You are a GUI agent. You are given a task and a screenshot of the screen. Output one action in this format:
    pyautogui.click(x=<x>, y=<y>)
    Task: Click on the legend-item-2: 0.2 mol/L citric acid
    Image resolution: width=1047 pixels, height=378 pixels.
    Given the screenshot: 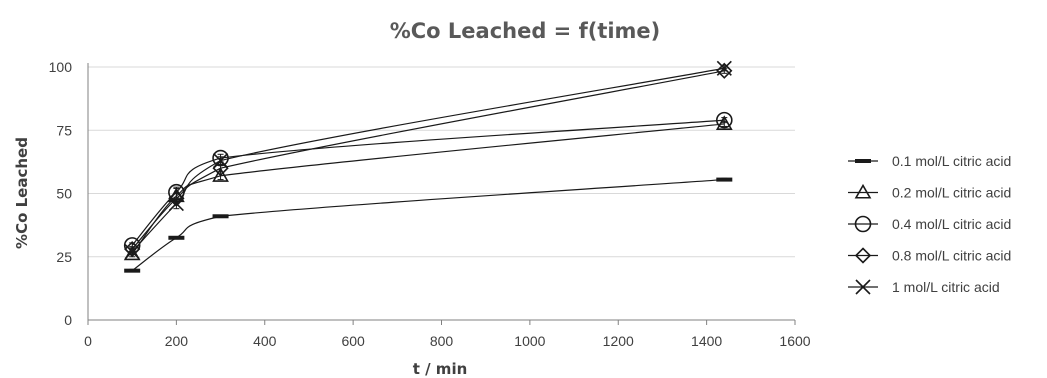 What is the action you would take?
    pyautogui.click(x=929, y=192)
    